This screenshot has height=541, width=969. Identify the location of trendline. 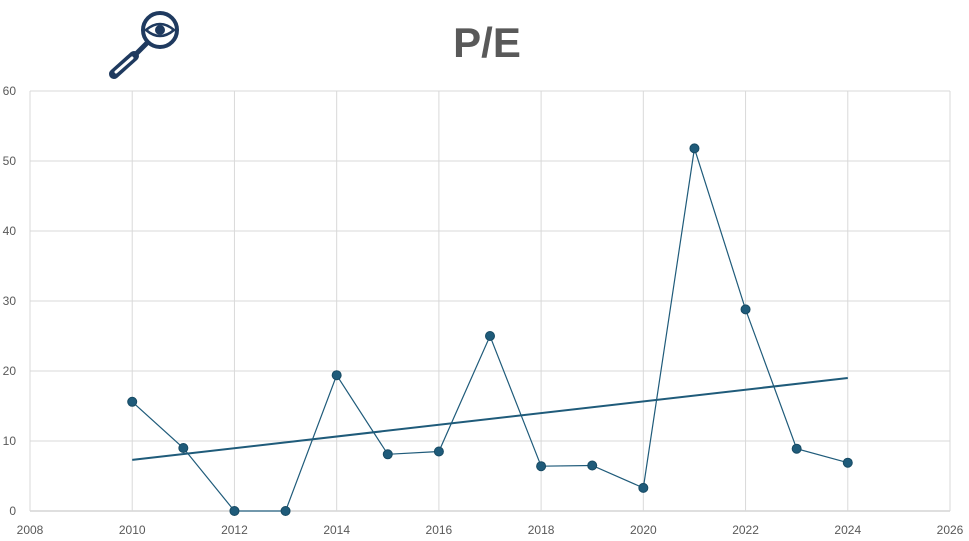
(490, 419).